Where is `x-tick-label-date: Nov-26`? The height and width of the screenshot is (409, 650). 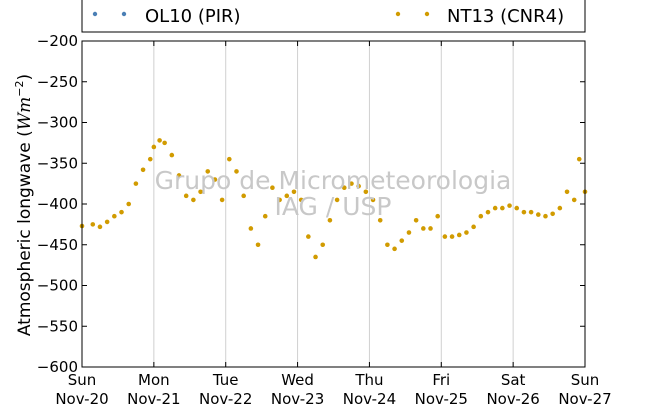
x-tick-label-date: Nov-26 is located at coordinates (512, 399).